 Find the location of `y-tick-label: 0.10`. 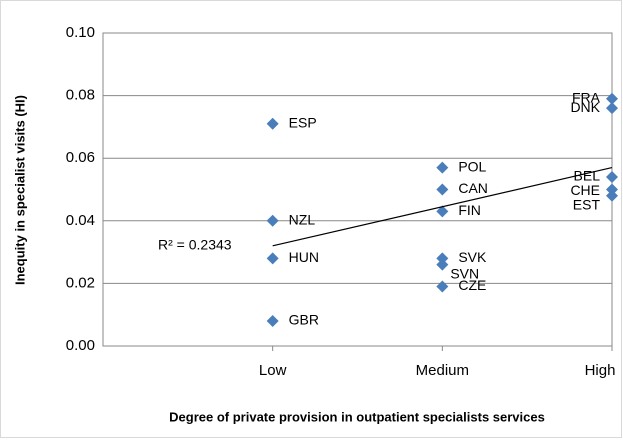

y-tick-label: 0.10 is located at coordinates (80, 32).